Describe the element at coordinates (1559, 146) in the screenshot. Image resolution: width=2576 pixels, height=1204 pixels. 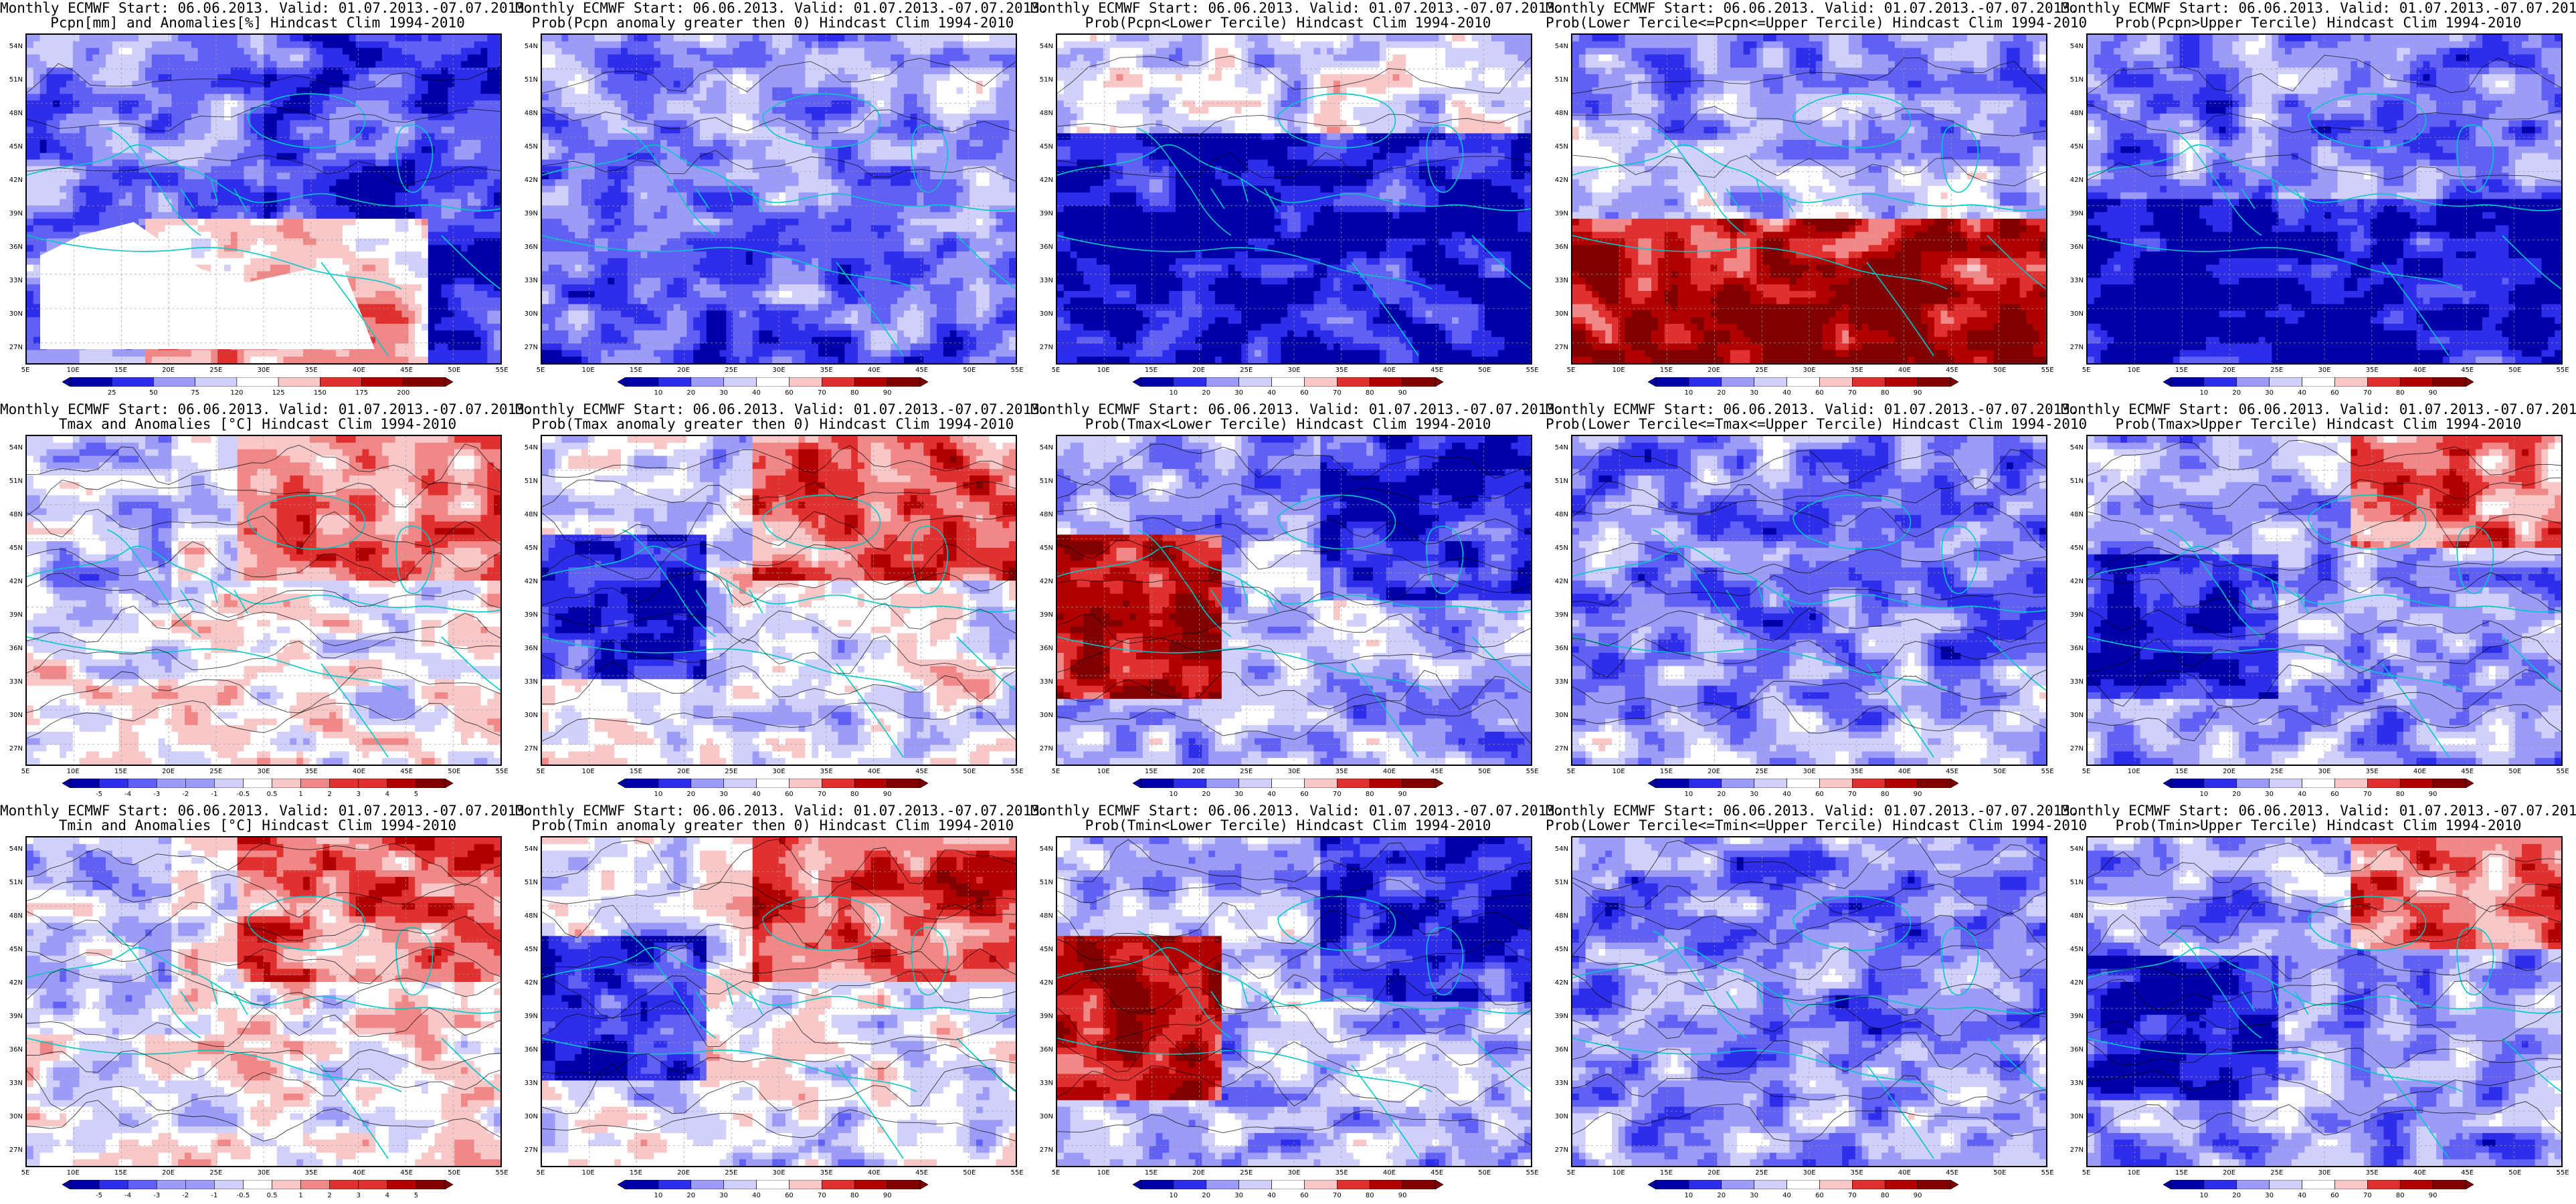
I see `latitude-label: 45N` at that location.